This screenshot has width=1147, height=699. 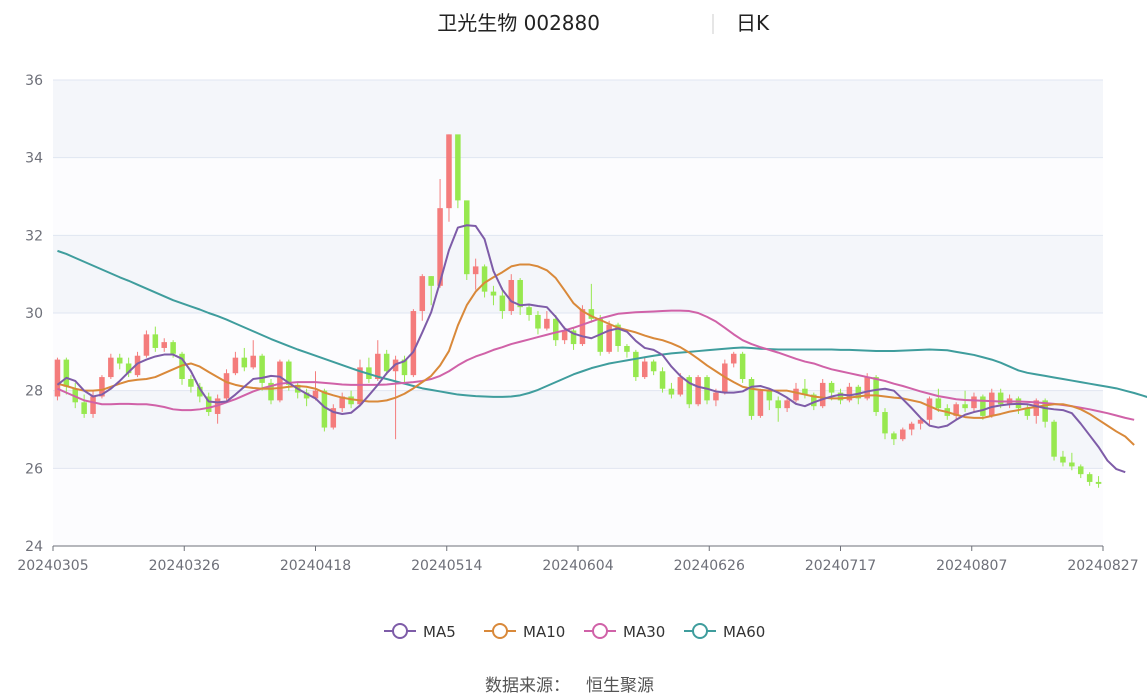 What do you see at coordinates (34, 159) in the screenshot?
I see `y-tick-label: 34` at bounding box center [34, 159].